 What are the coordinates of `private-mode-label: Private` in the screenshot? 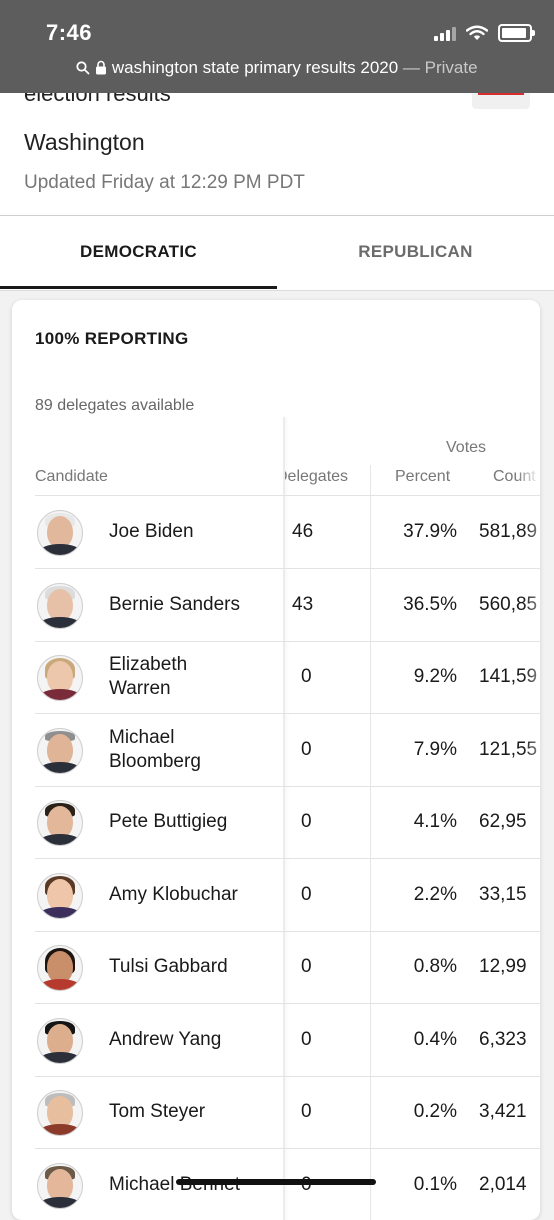 It's located at (451, 67).